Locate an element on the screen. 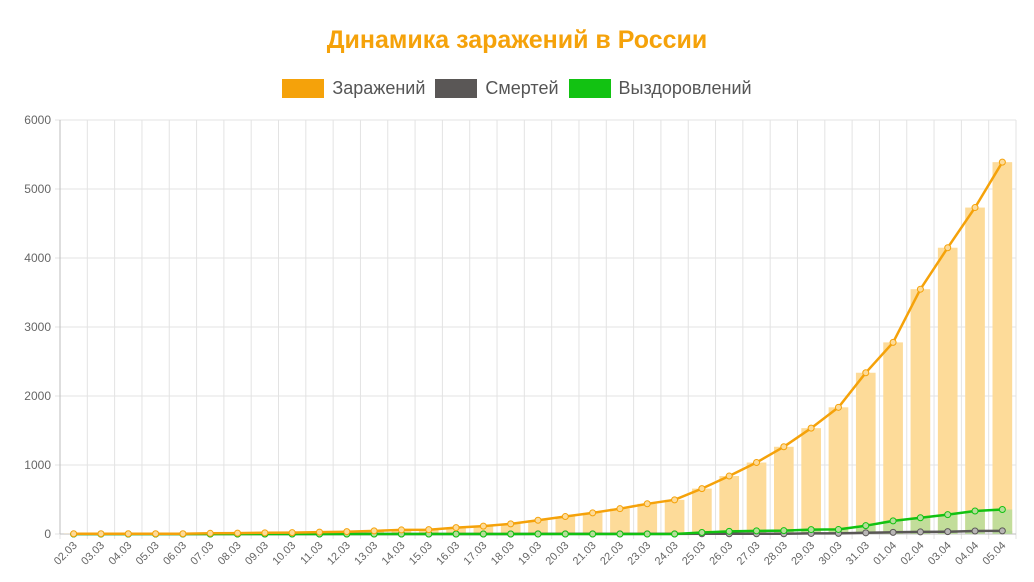  x-tick-label: 05.03 is located at coordinates (148, 554).